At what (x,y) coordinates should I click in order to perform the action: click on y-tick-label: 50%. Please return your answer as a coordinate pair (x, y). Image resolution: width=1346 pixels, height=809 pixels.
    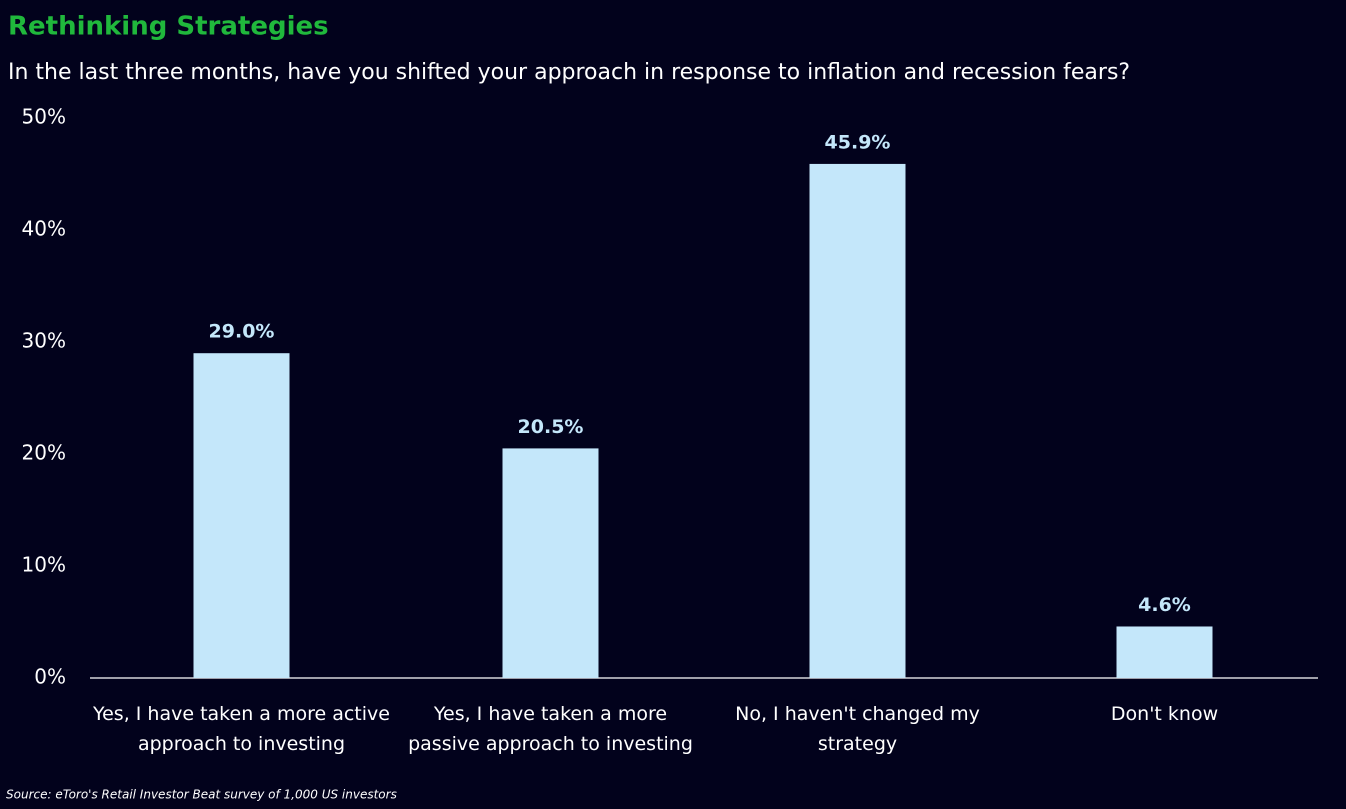
    Looking at the image, I should click on (44, 117).